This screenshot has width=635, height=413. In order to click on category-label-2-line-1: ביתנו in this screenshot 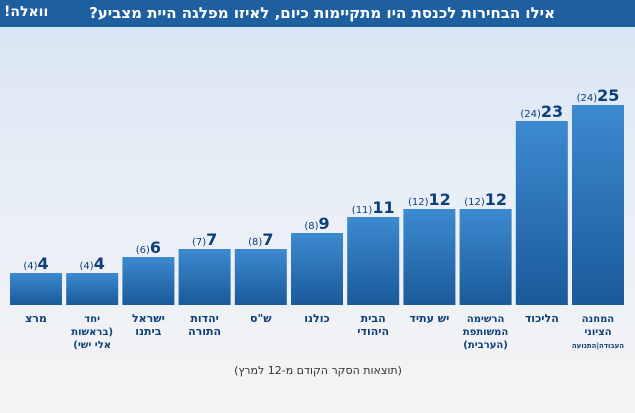, I will do `click(148, 331)`.